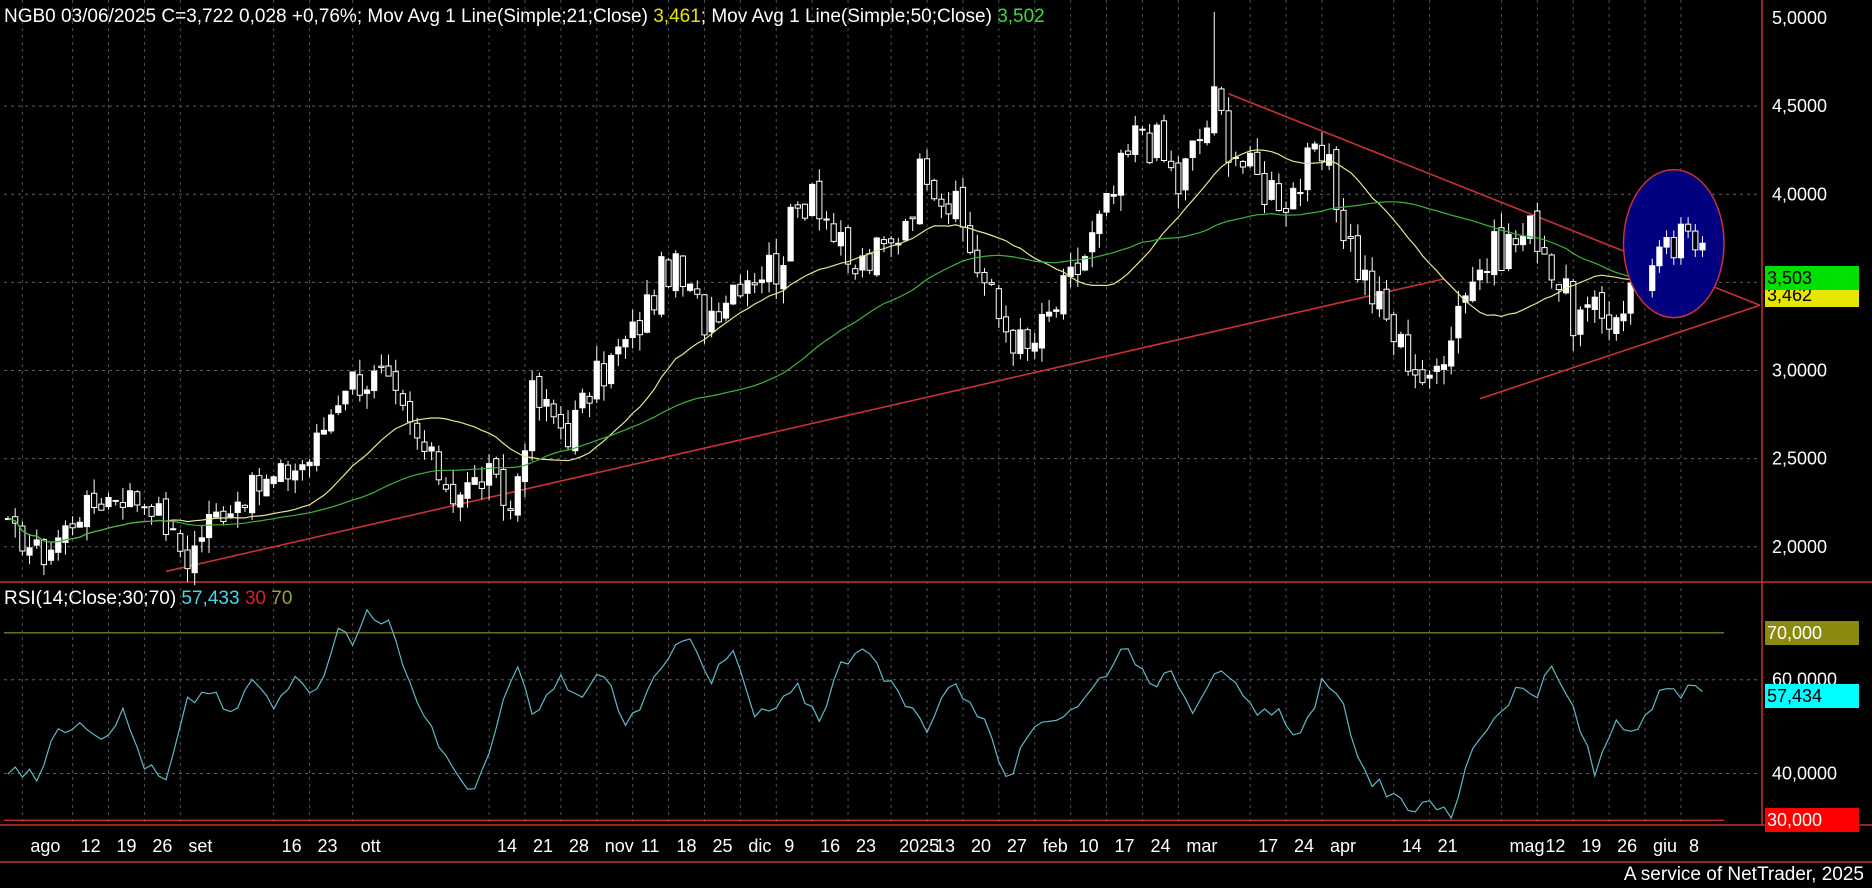 This screenshot has width=1872, height=888. Describe the element at coordinates (1812, 632) in the screenshot. I see `rsi-70-tag: 70,000` at that location.